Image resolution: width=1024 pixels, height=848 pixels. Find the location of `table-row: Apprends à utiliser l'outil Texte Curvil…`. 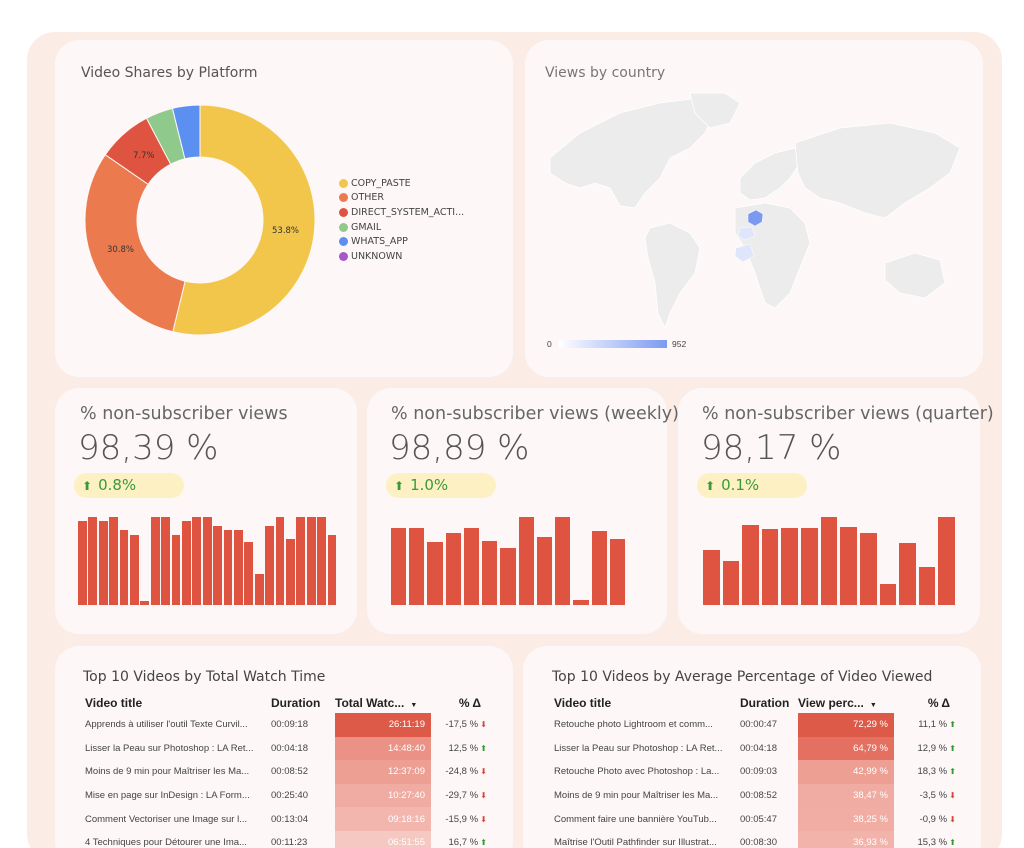

table-row: Apprends à utiliser l'outil Texte Curvil… is located at coordinates (286, 725).